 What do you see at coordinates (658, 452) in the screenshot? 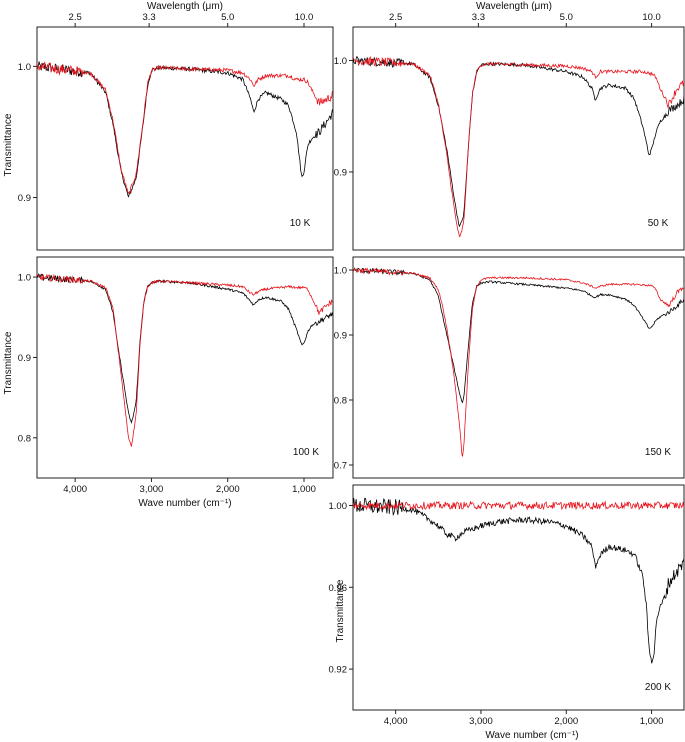
I see `temperature-label: 150 K` at bounding box center [658, 452].